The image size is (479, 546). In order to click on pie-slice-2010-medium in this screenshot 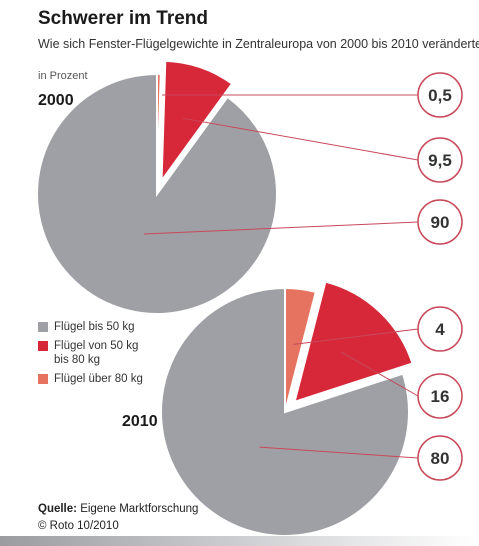, I will do `click(353, 342)`.